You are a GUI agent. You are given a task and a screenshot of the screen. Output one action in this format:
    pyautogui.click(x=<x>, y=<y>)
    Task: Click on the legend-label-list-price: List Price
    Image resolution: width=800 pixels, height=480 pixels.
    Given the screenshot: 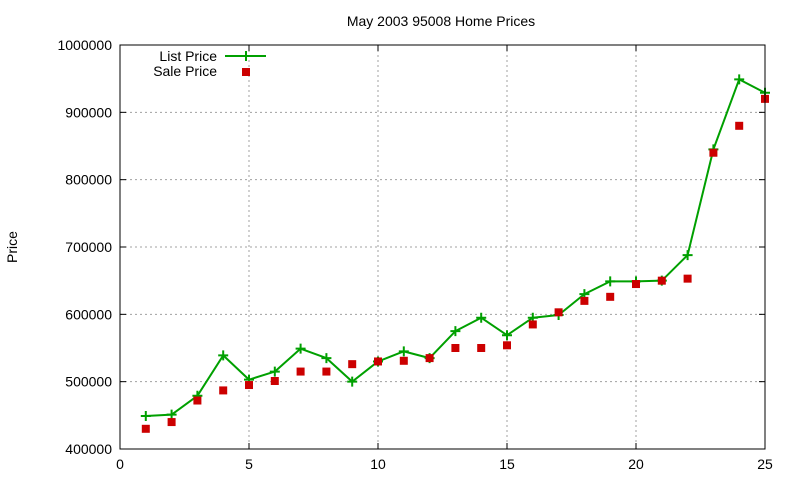 What is the action you would take?
    pyautogui.click(x=188, y=56)
    